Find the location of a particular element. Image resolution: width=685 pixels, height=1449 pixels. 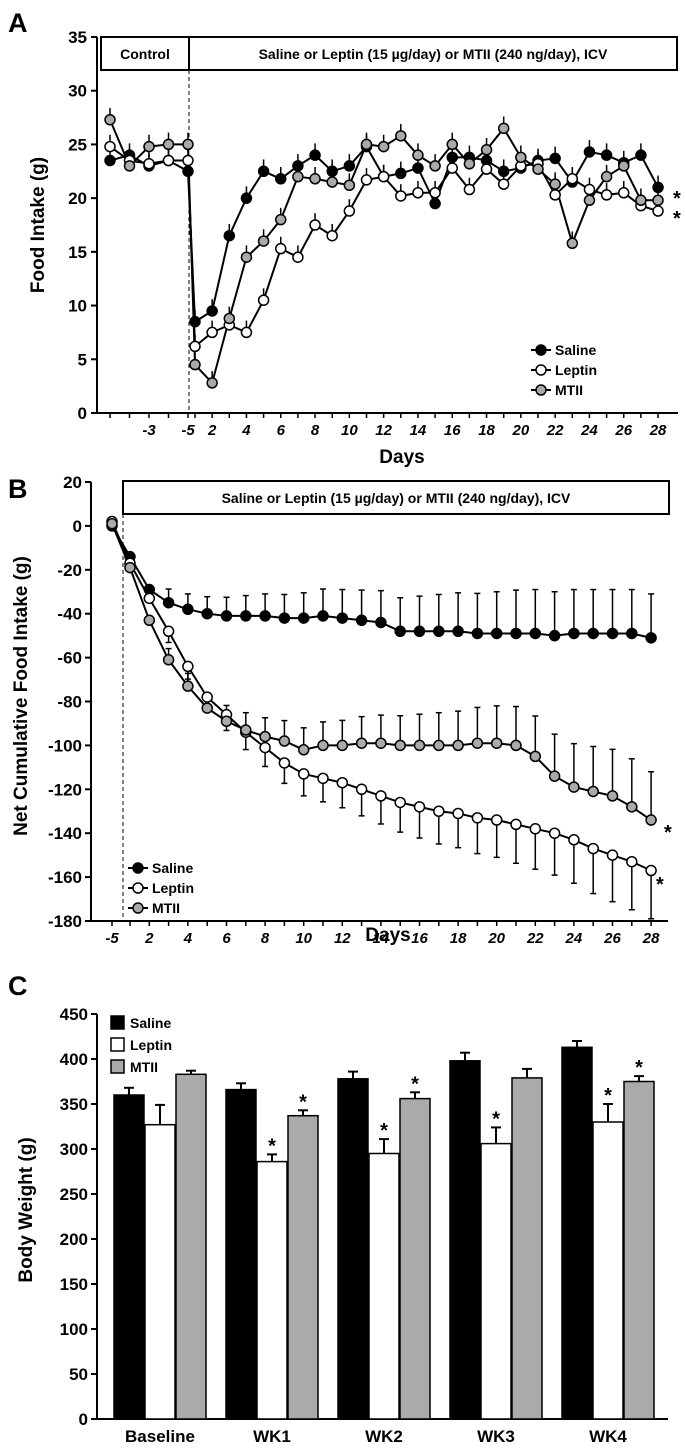

panel-b-x-axis-label: Days is located at coordinates (387, 935).